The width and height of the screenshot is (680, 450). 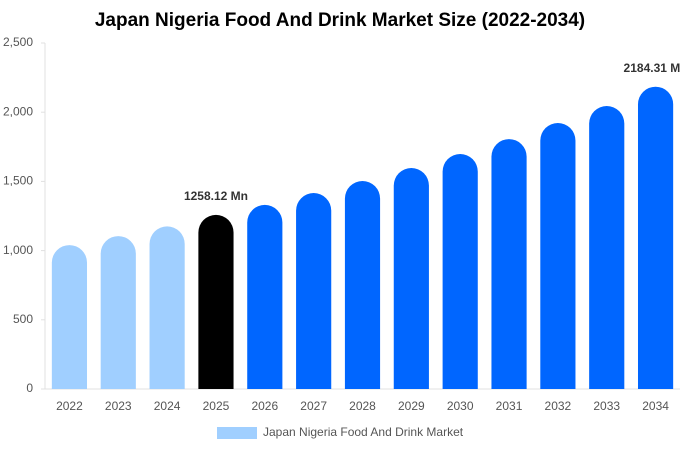 I want to click on y-tick-label: 2,500, so click(x=18, y=42).